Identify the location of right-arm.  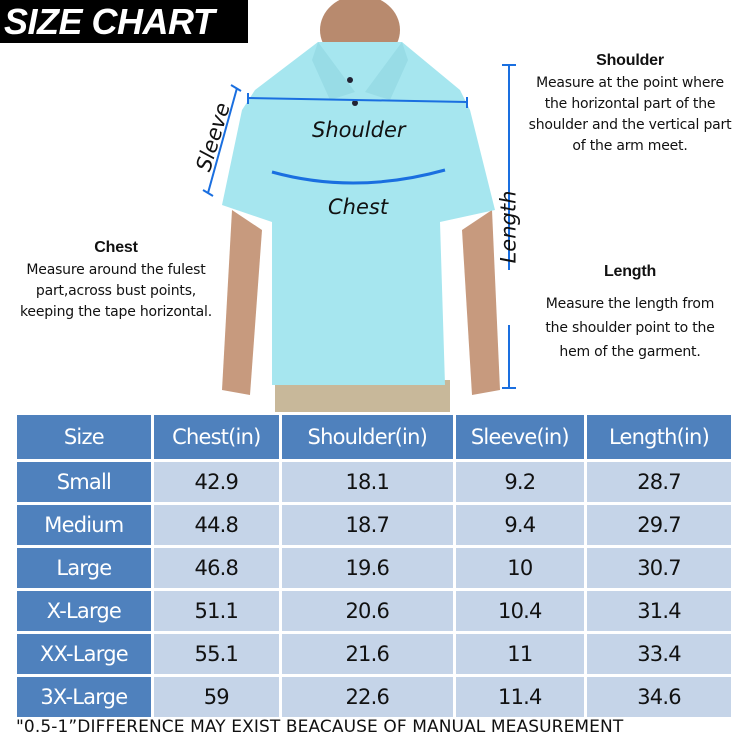
(481, 302).